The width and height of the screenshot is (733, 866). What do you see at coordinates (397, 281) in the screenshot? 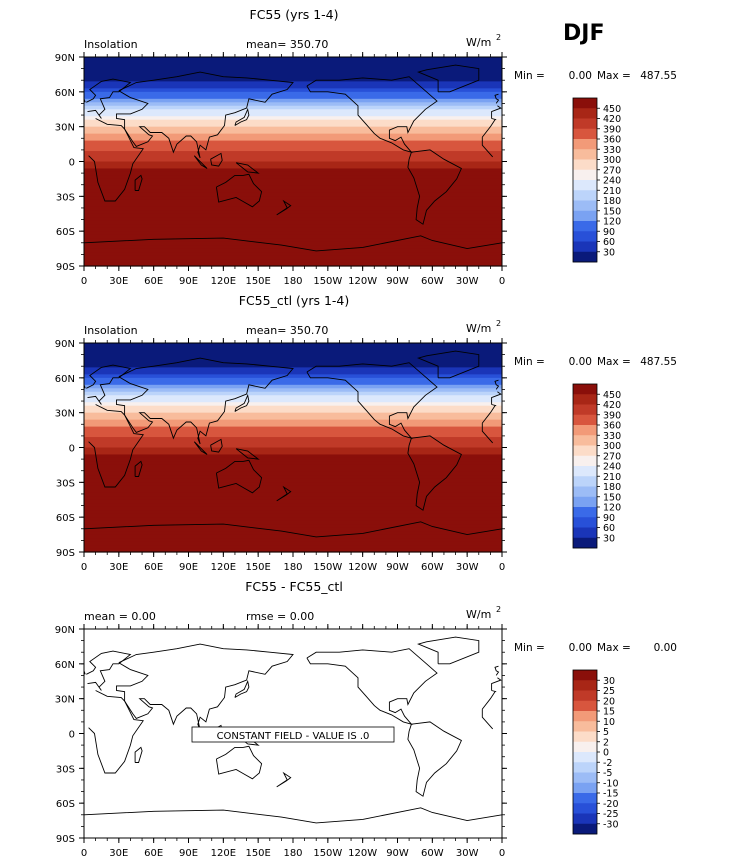
I see `lon-tick-label: 90W` at bounding box center [397, 281].